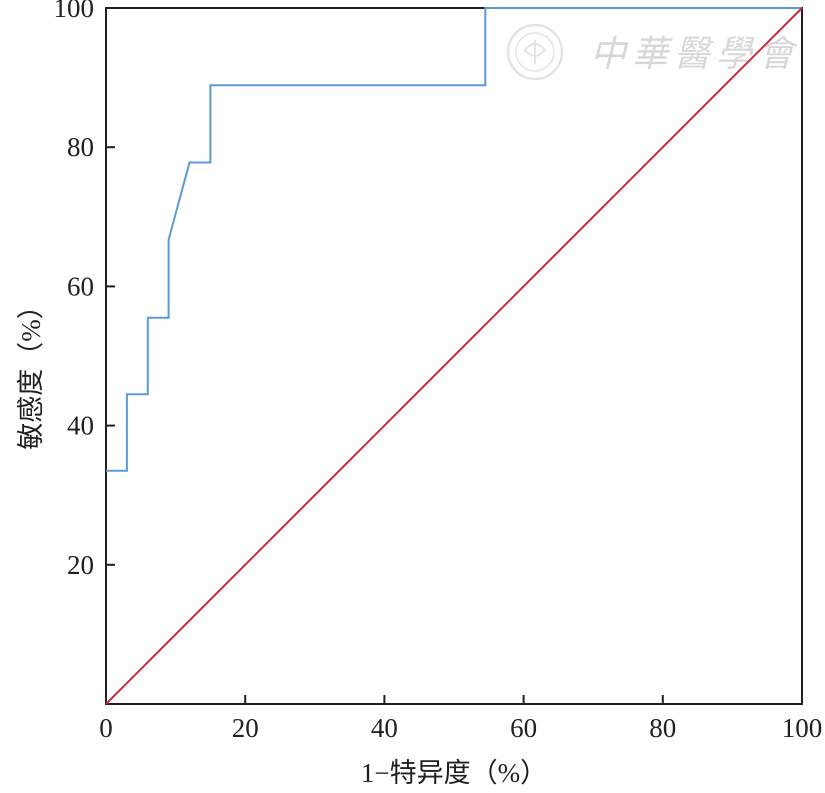  What do you see at coordinates (74, 11) in the screenshot?
I see `y-tick-label: 100` at bounding box center [74, 11].